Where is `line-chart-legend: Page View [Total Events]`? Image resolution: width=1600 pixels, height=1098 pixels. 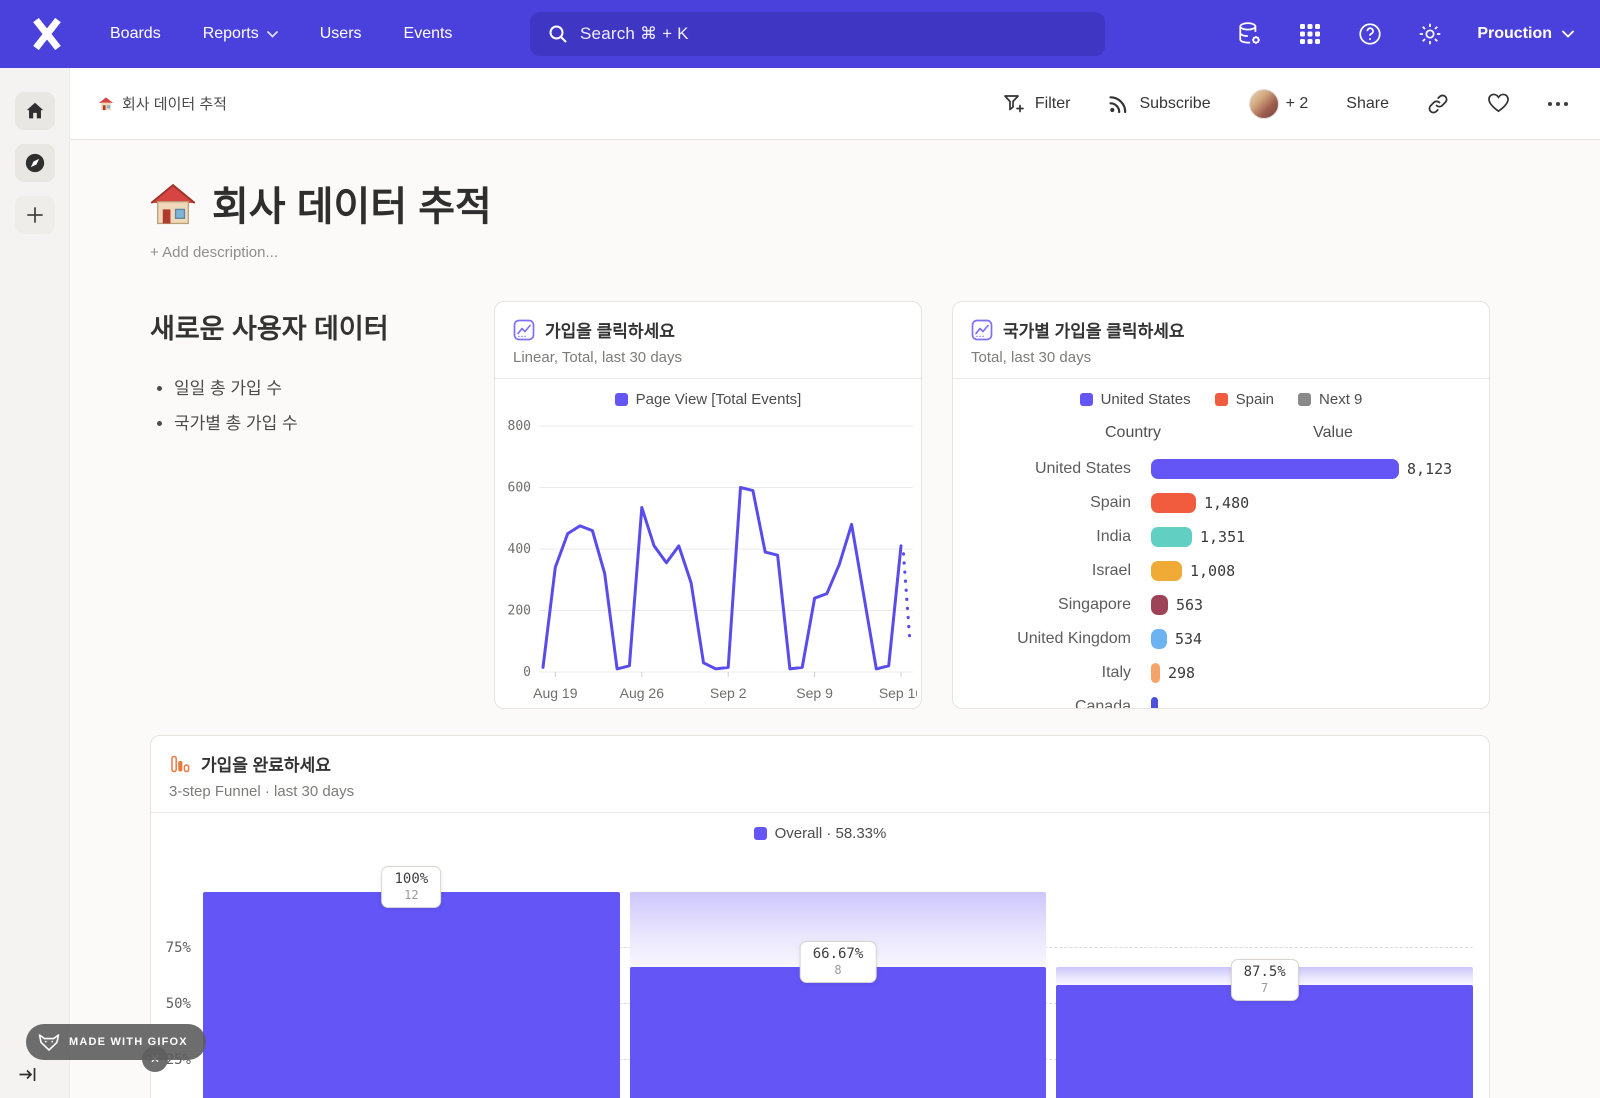
line-chart-legend: Page View [Total Events] is located at coordinates (708, 399).